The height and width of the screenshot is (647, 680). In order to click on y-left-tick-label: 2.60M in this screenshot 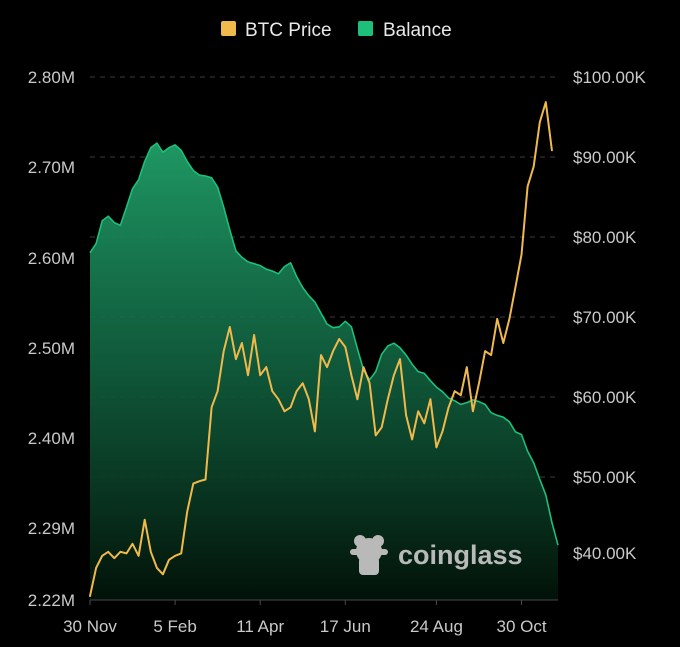, I will do `click(51, 258)`.